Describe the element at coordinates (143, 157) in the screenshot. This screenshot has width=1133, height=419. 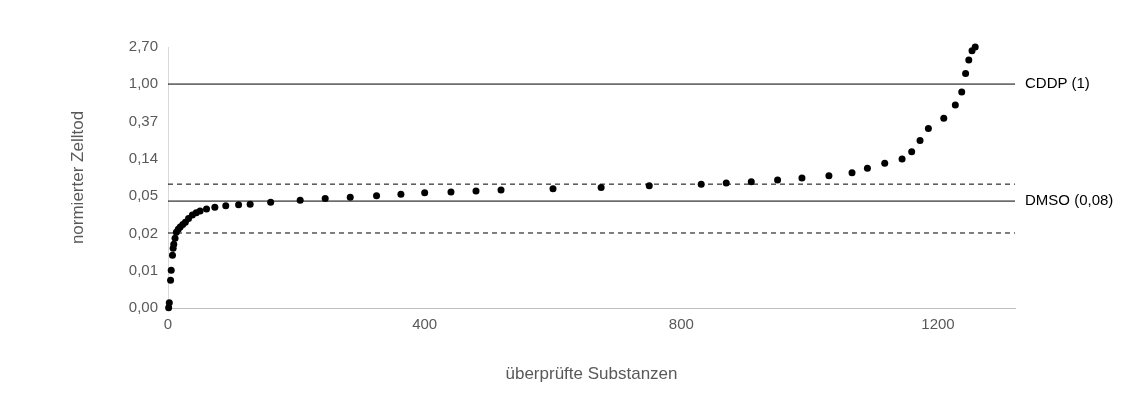
I see `y-tick-label: 0,14` at that location.